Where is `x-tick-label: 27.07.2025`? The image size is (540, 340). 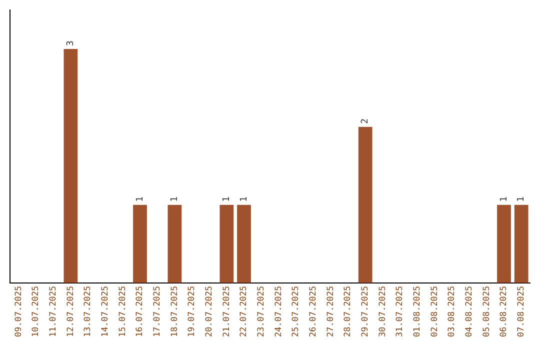
x-tick-label: 27.07.2025 is located at coordinates (331, 312).